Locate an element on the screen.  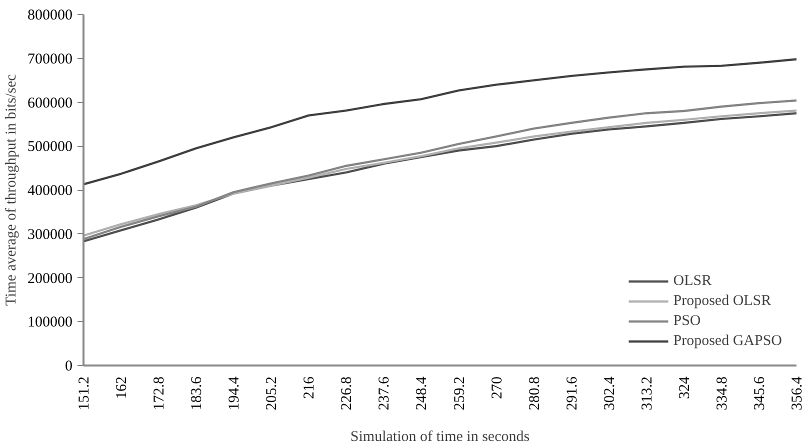
x-tick-label: 334.8 is located at coordinates (722, 393).